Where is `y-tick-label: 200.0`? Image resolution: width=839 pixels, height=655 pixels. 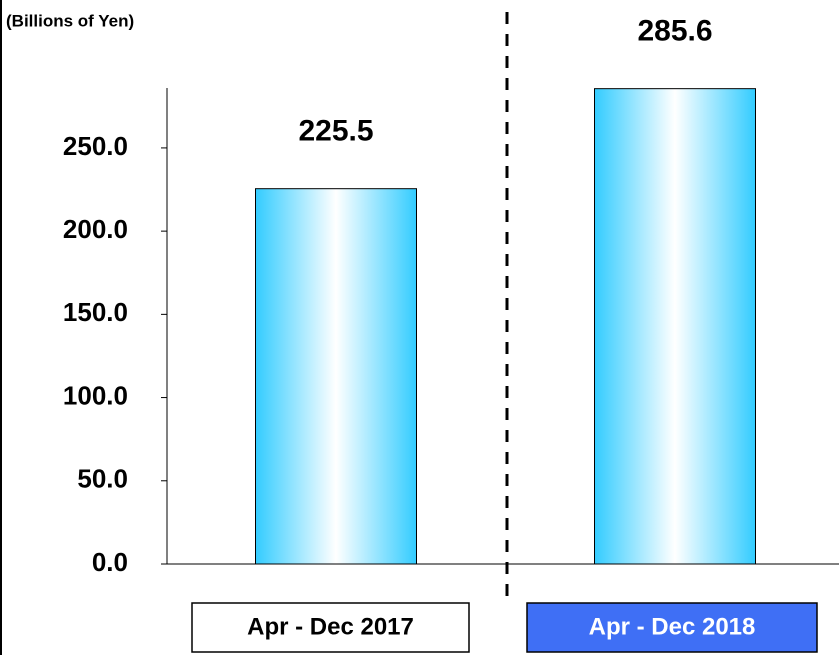
y-tick-label: 200.0 is located at coordinates (95, 229).